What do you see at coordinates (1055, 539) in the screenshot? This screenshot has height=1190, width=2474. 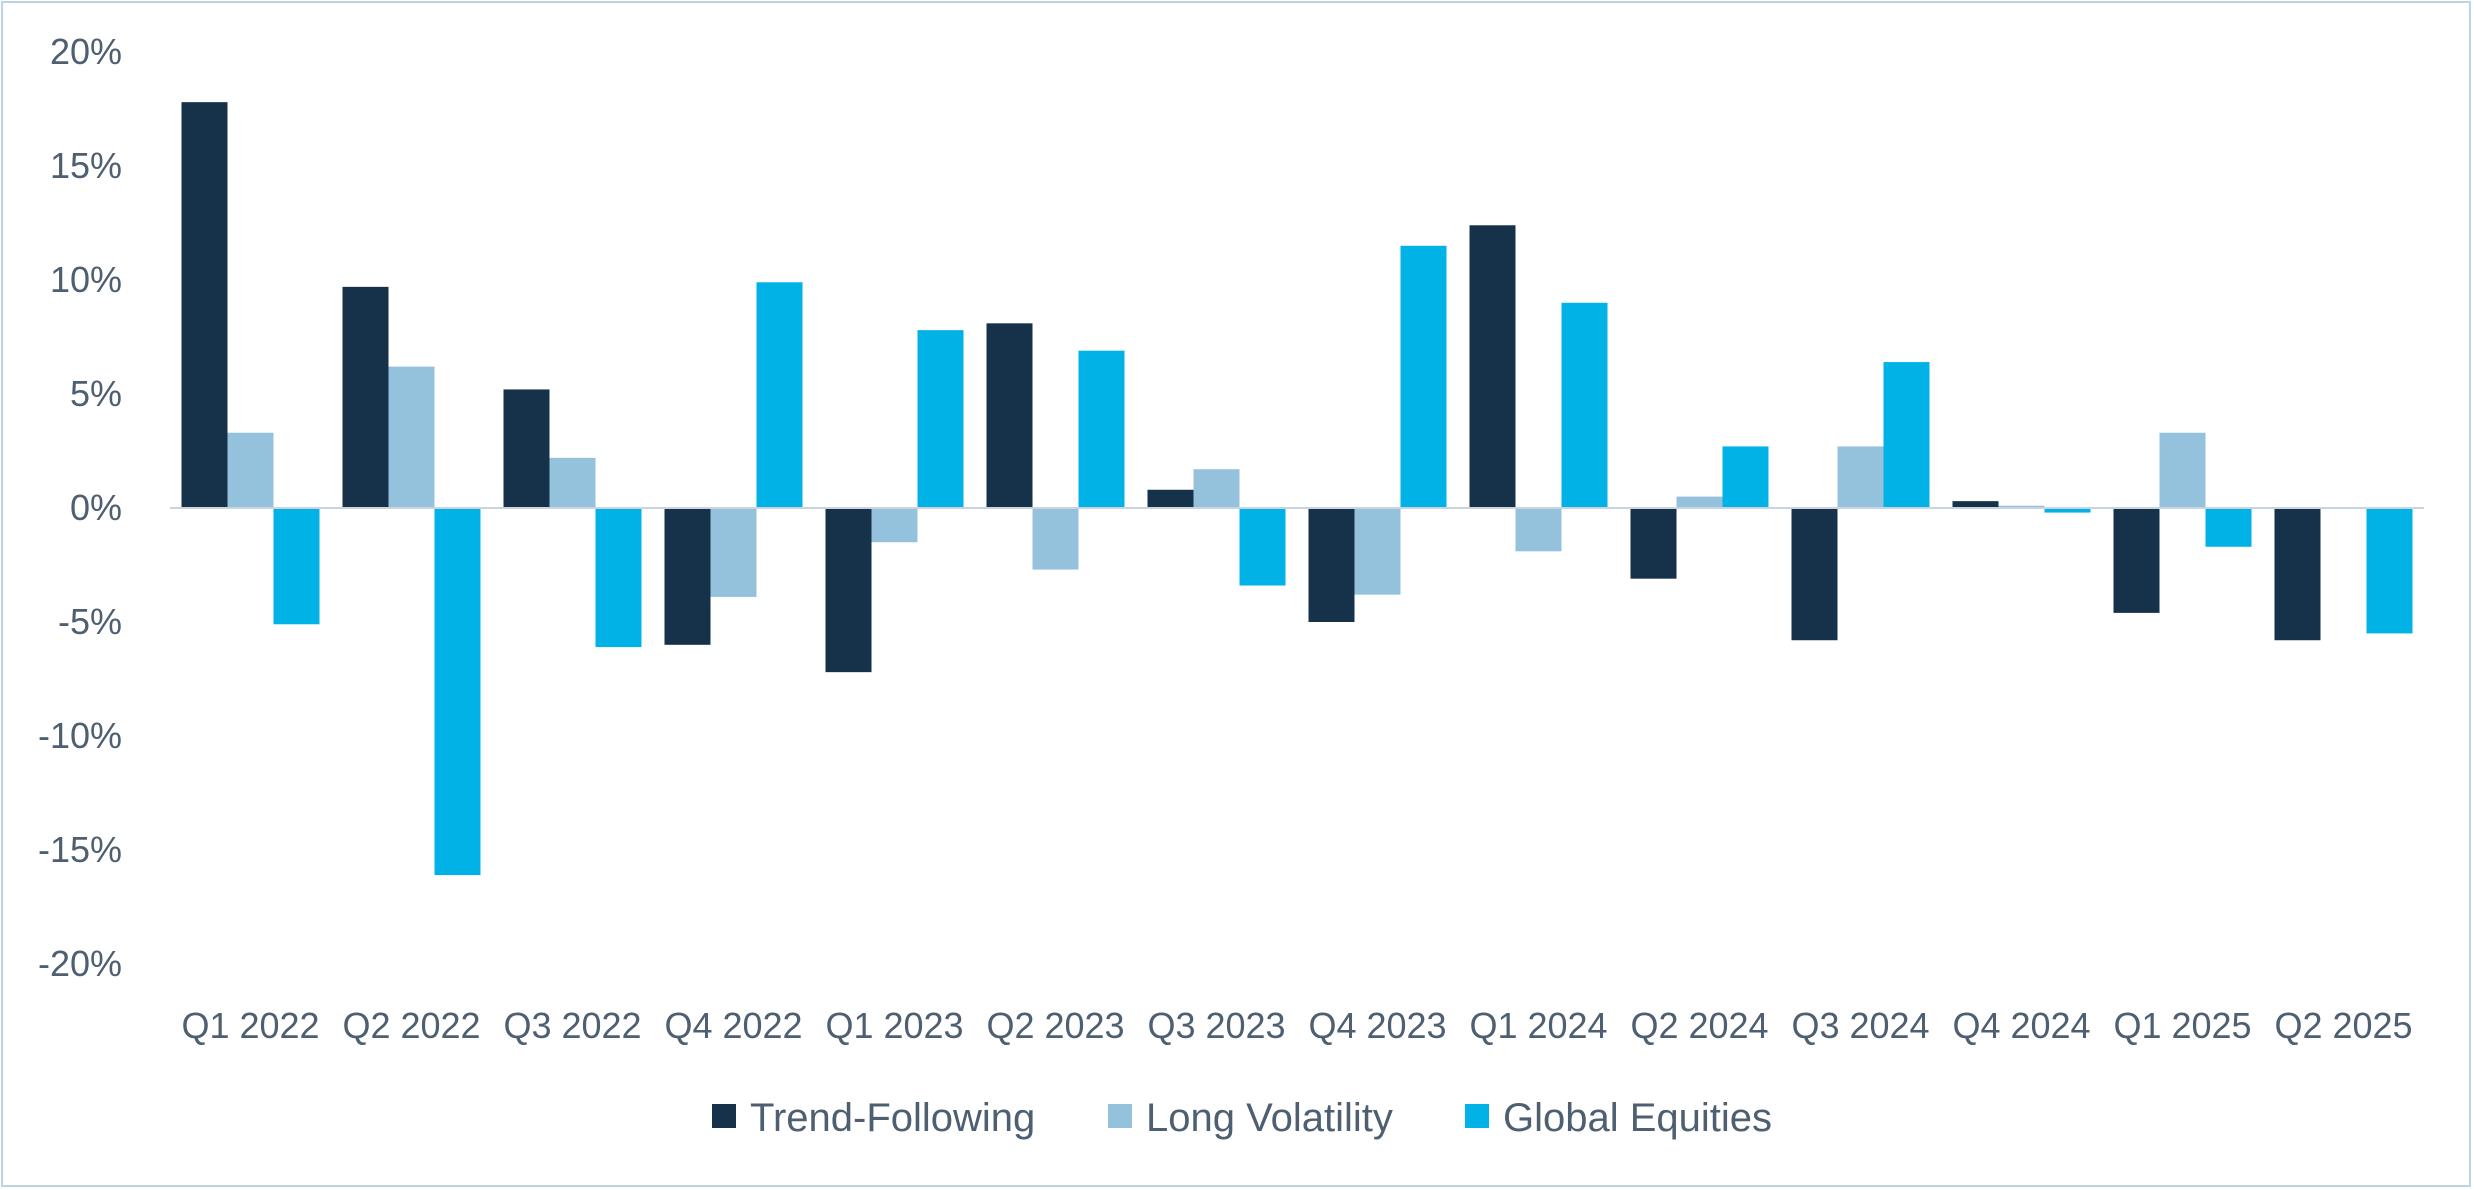 I see `bar-long-volatility-q2-2023` at bounding box center [1055, 539].